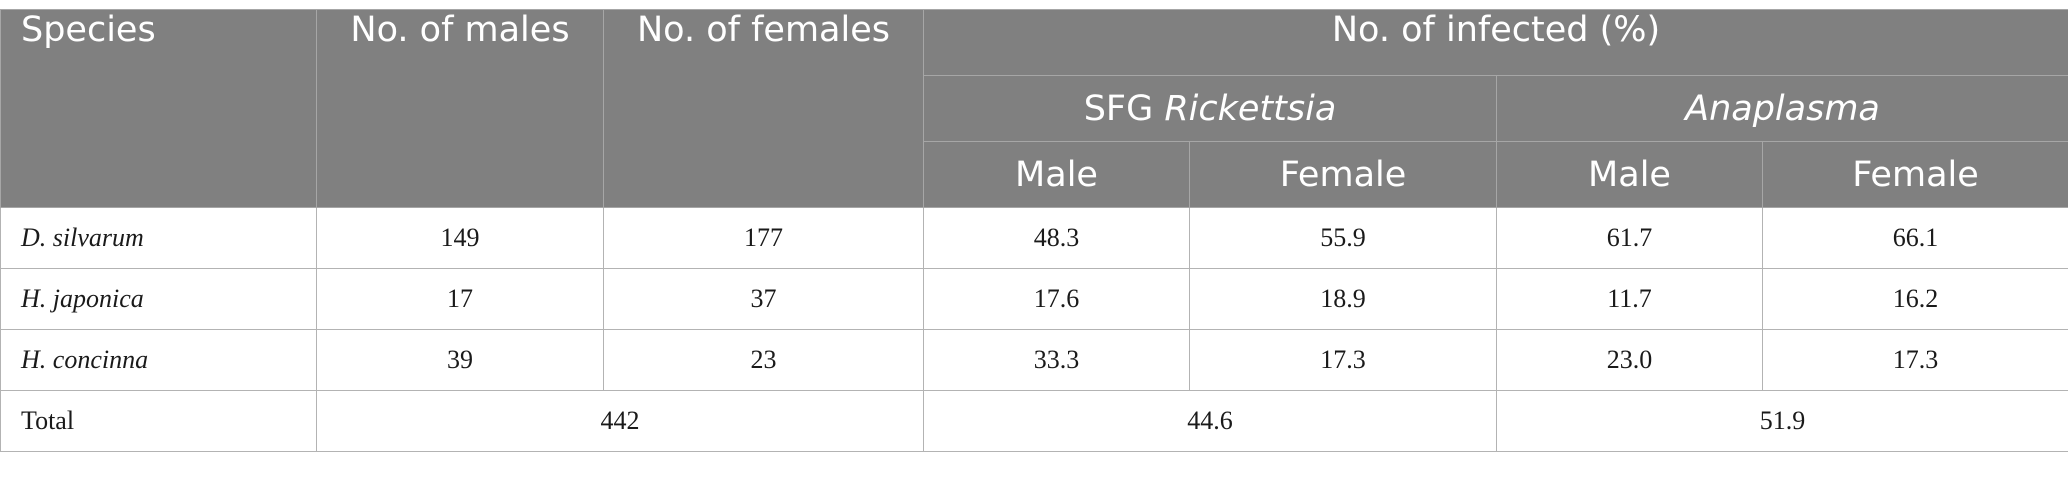 The height and width of the screenshot is (487, 2068). What do you see at coordinates (1782, 421) in the screenshot?
I see `total-anaplasma: 51.9` at bounding box center [1782, 421].